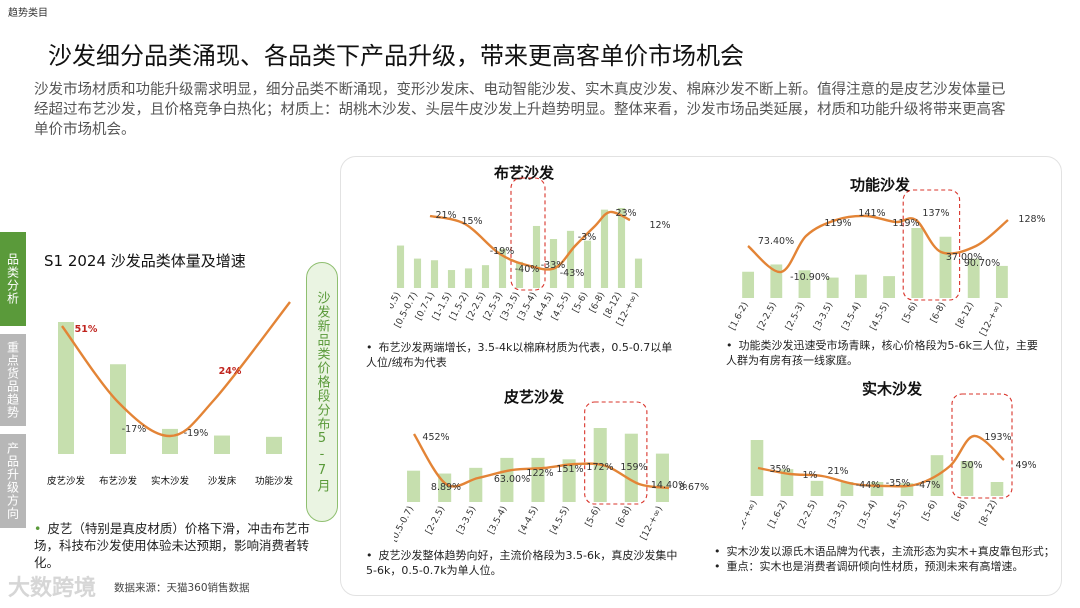  Describe the element at coordinates (274, 481) in the screenshot. I see `s1-x-tick: 功能沙发` at that location.